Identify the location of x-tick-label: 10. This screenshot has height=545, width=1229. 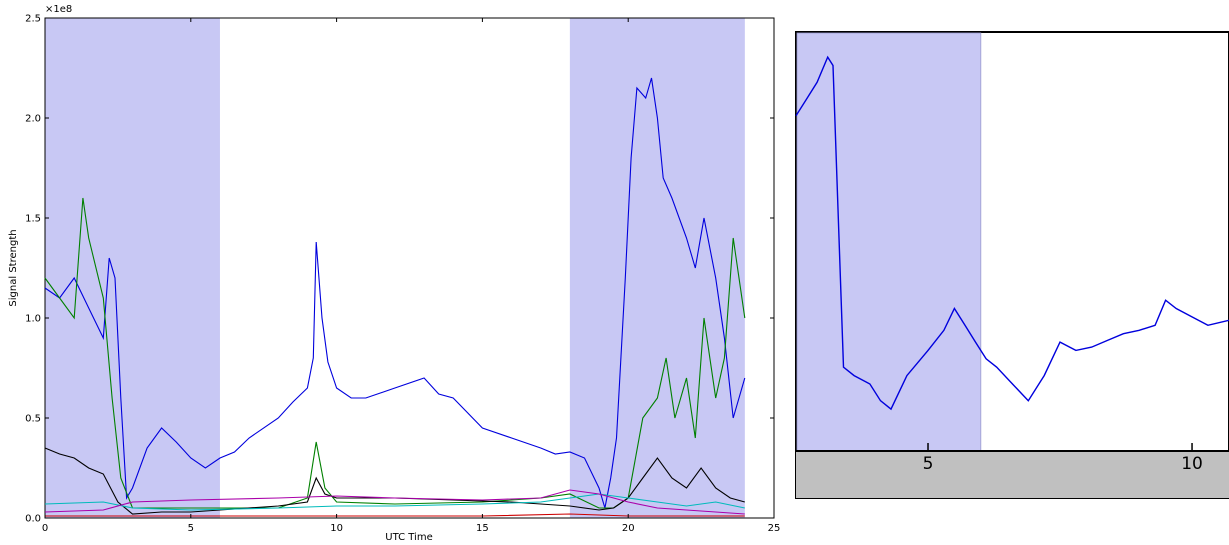
(336, 528).